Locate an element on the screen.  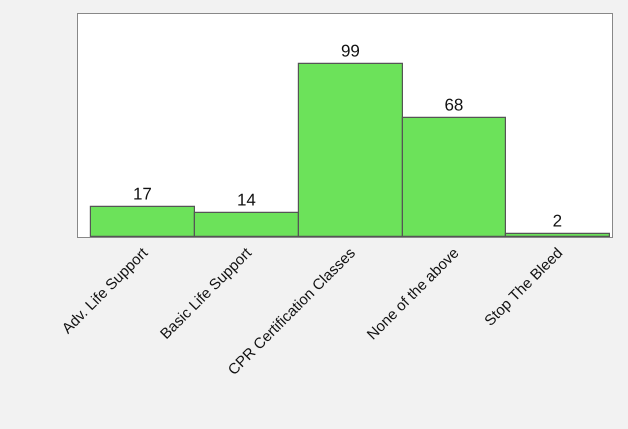
data-label: 99 is located at coordinates (350, 50).